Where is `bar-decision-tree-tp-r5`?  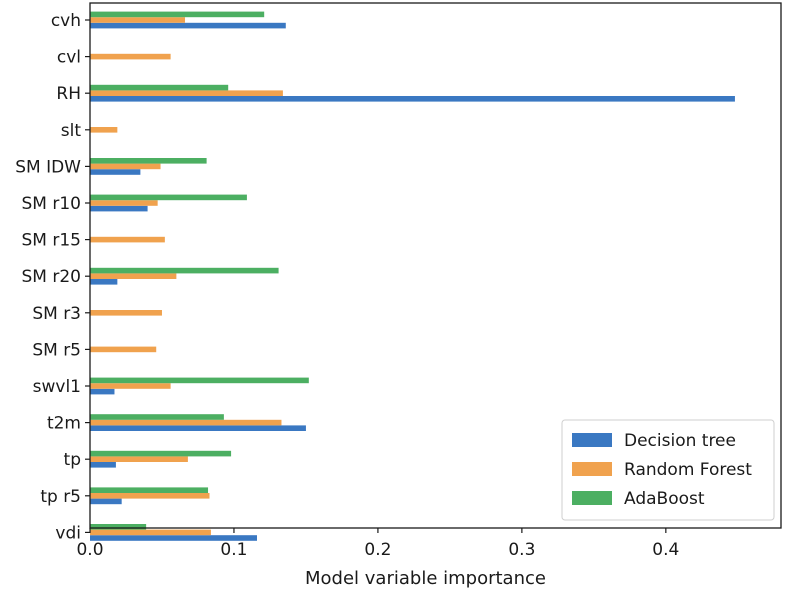 bar-decision-tree-tp-r5 is located at coordinates (106, 501).